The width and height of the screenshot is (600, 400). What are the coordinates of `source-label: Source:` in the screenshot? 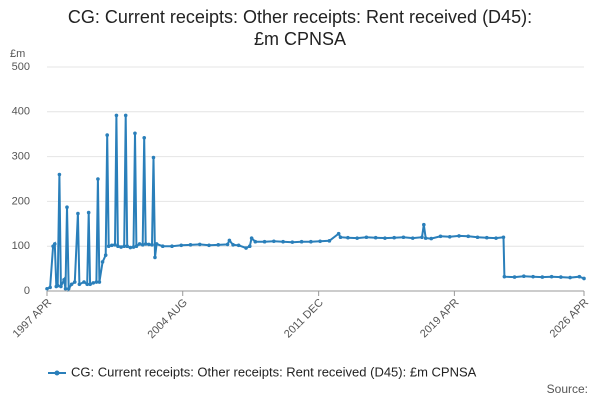 It's located at (567, 389).